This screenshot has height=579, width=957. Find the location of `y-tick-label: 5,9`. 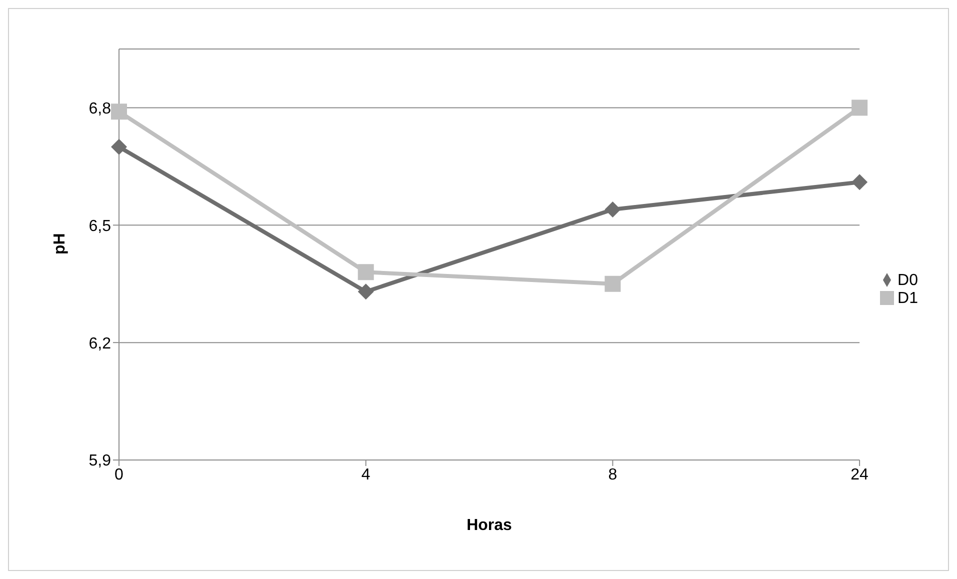

y-tick-label: 5,9 is located at coordinates (100, 461).